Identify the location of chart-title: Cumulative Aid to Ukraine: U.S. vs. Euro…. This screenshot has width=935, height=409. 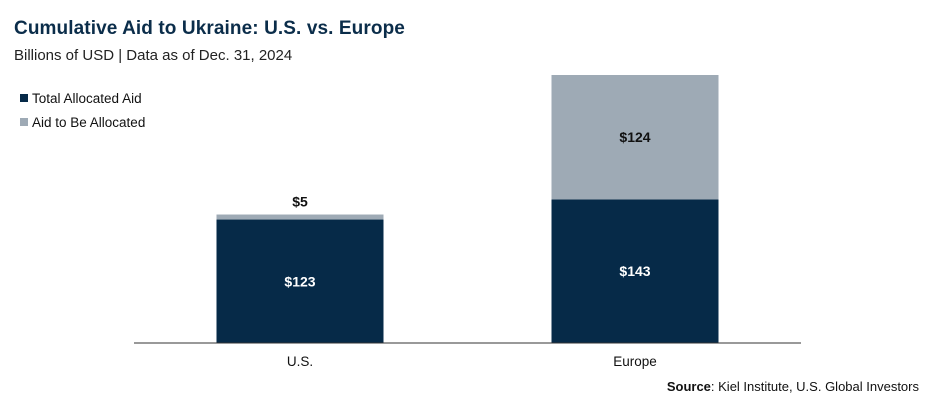
(209, 28).